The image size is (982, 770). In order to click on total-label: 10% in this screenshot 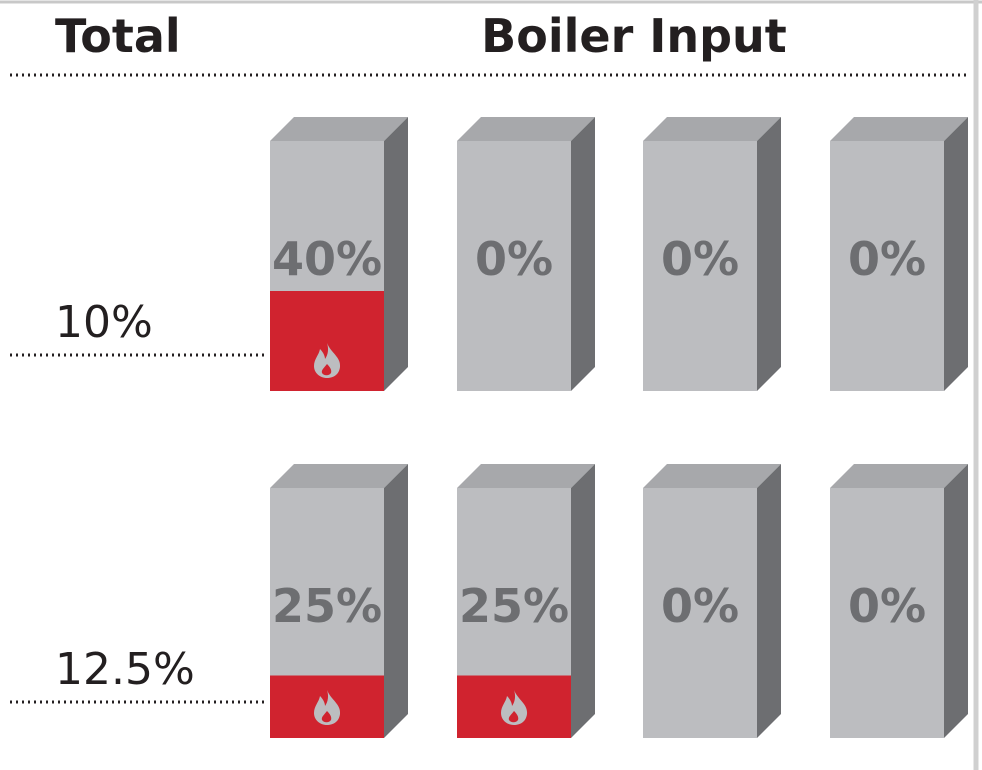, I will do `click(104, 322)`.